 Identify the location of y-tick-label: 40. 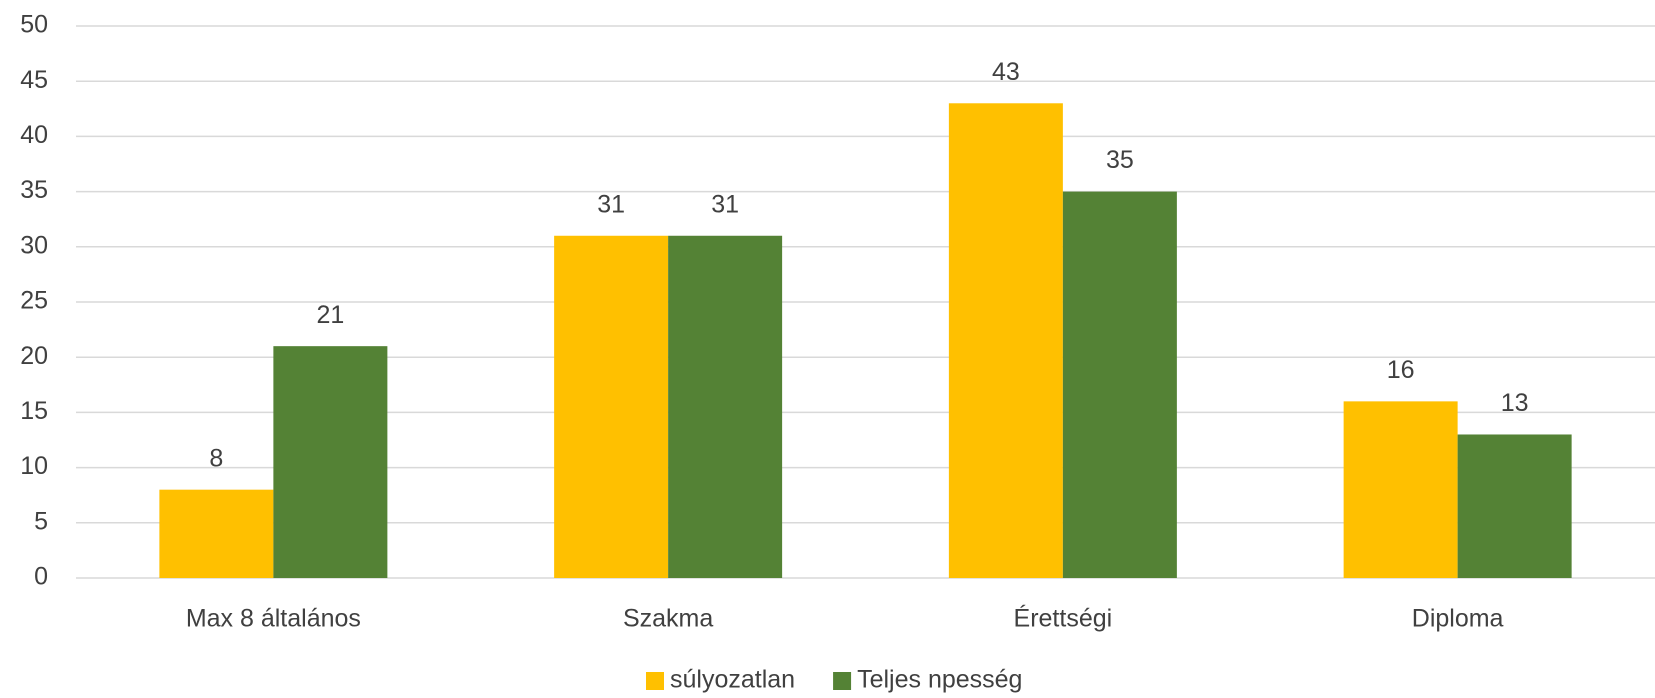
(34, 135).